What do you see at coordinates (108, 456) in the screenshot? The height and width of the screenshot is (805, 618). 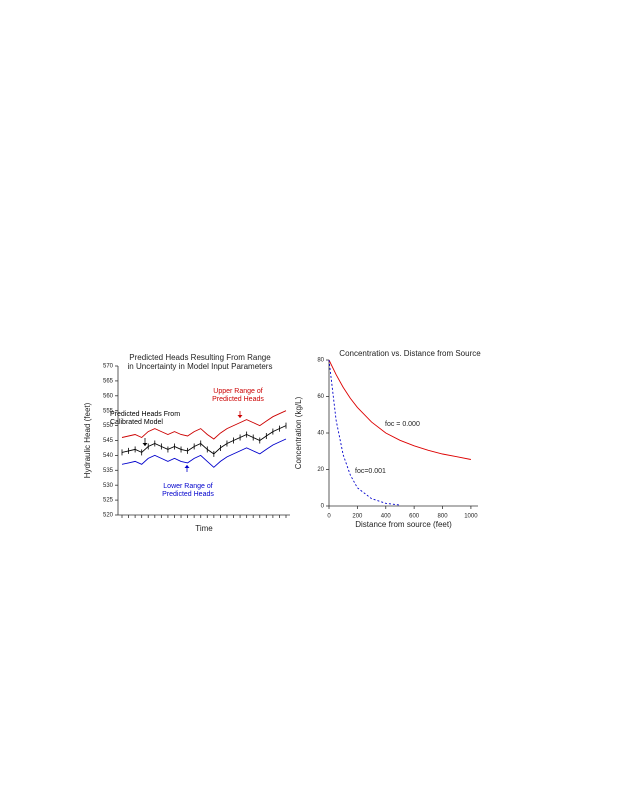 I see `y-tick-label: 540` at bounding box center [108, 456].